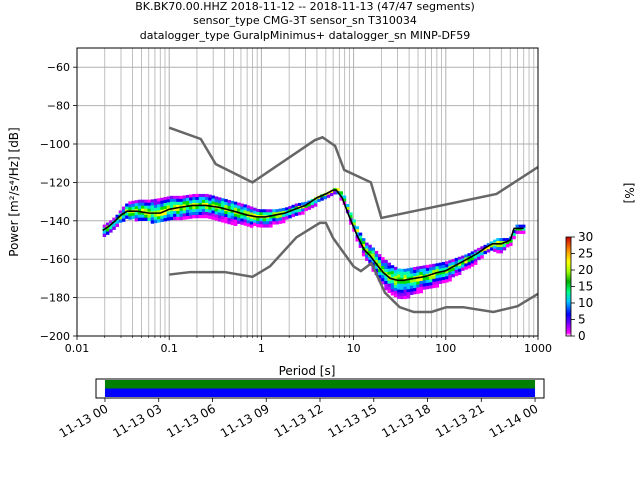 Image resolution: width=640 pixels, height=480 pixels. What do you see at coordinates (169, 348) in the screenshot?
I see `x-tick-label: 0.1` at bounding box center [169, 348].